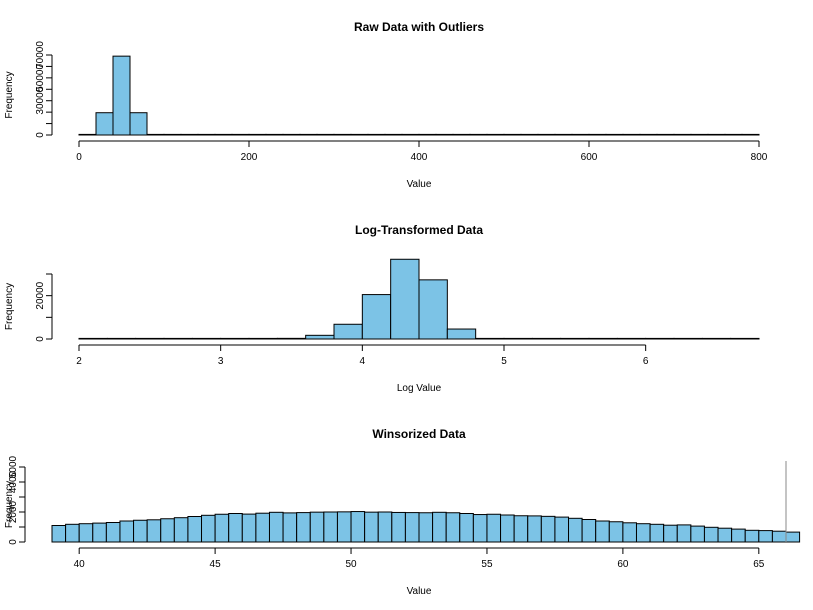 The height and width of the screenshot is (610, 813). I want to click on x-tick-label: 4, so click(363, 361).